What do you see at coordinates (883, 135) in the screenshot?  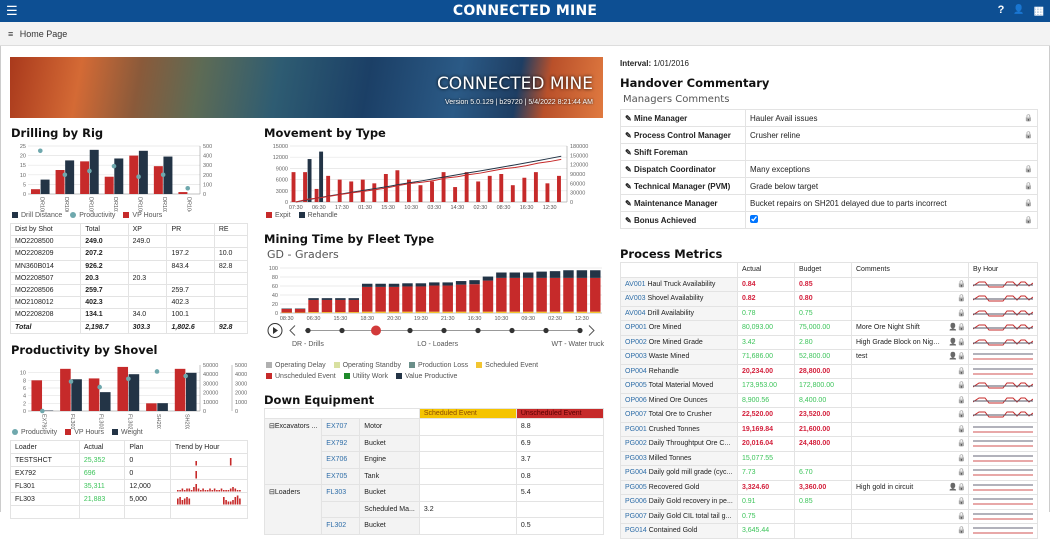 I see `handover-value: Crusher reline` at bounding box center [883, 135].